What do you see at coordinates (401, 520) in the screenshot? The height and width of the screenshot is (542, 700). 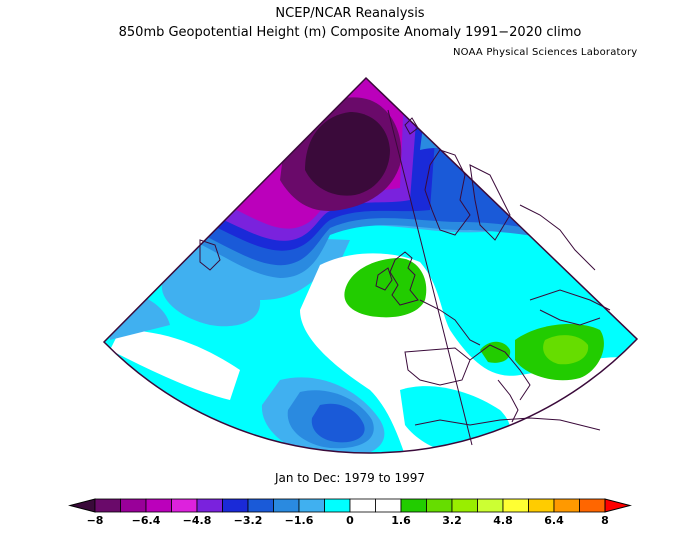 I see `colorbar-tick-label: 1.6` at bounding box center [401, 520].